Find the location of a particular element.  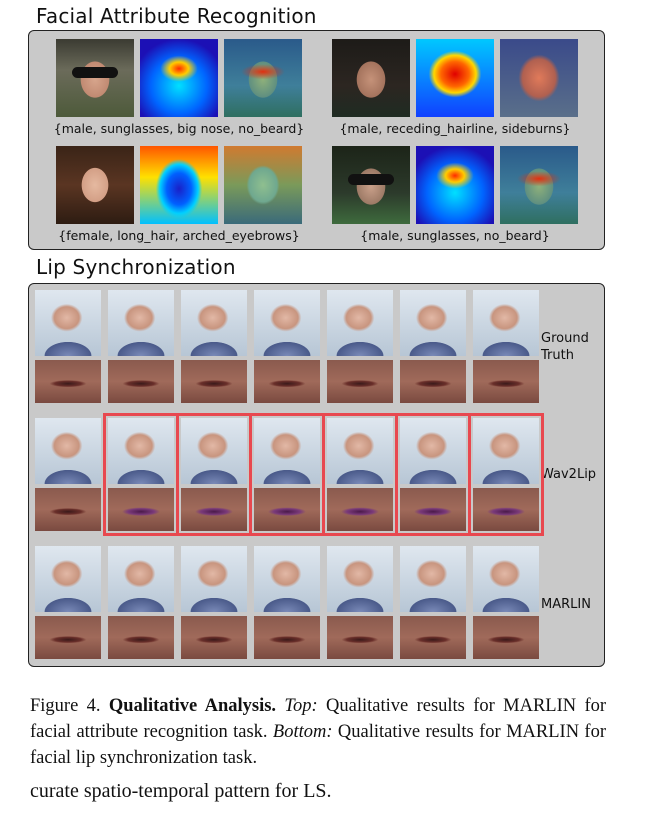

caption-prefix: Figure 4. is located at coordinates (65, 706).